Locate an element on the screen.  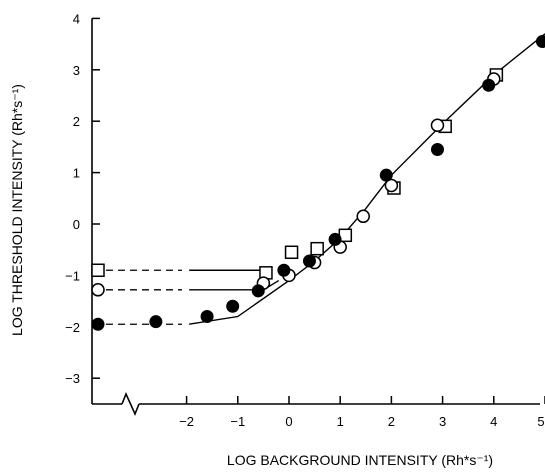
y-tick-label: −3 is located at coordinates (72, 378).